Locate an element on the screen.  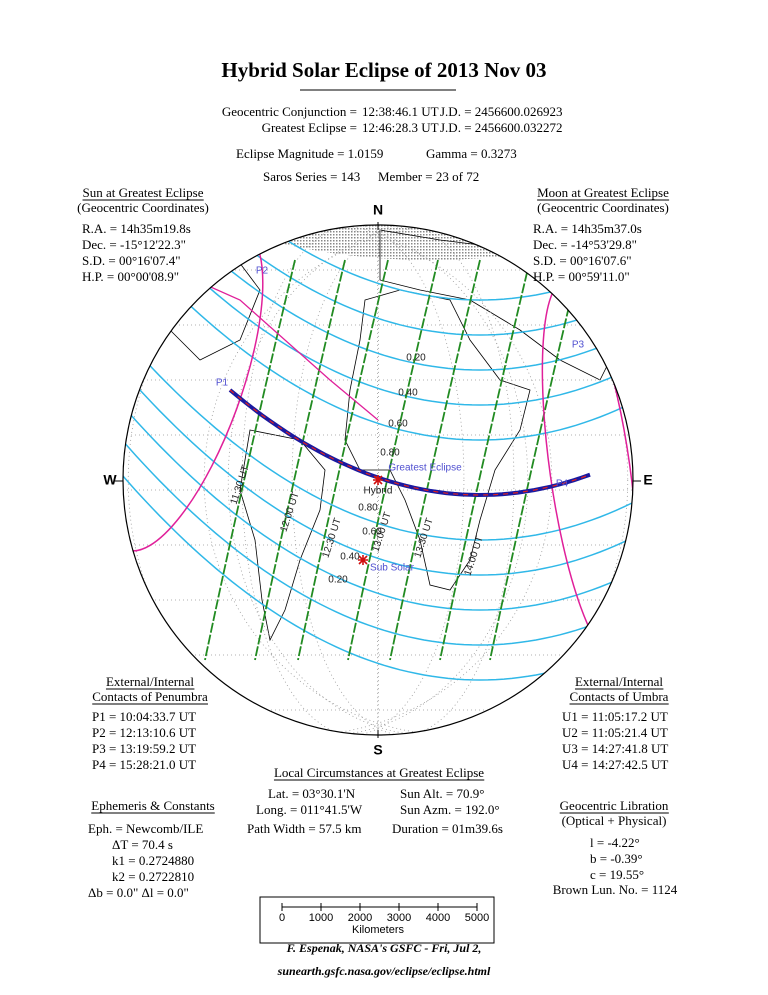
scale-label: 1000 is located at coordinates (321, 918).